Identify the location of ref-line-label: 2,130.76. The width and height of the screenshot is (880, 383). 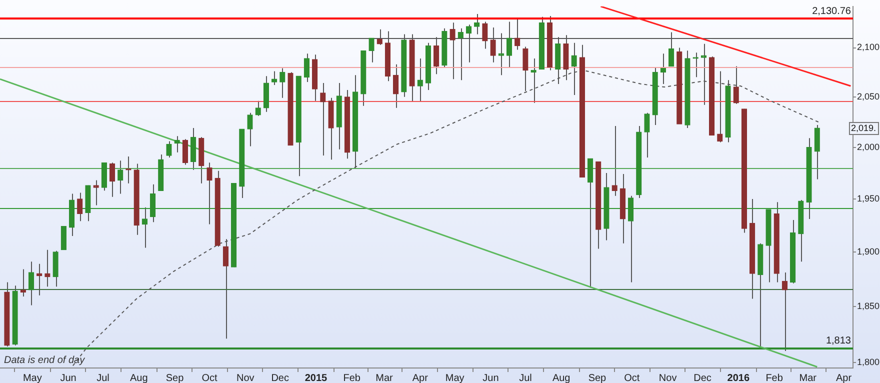
(832, 11).